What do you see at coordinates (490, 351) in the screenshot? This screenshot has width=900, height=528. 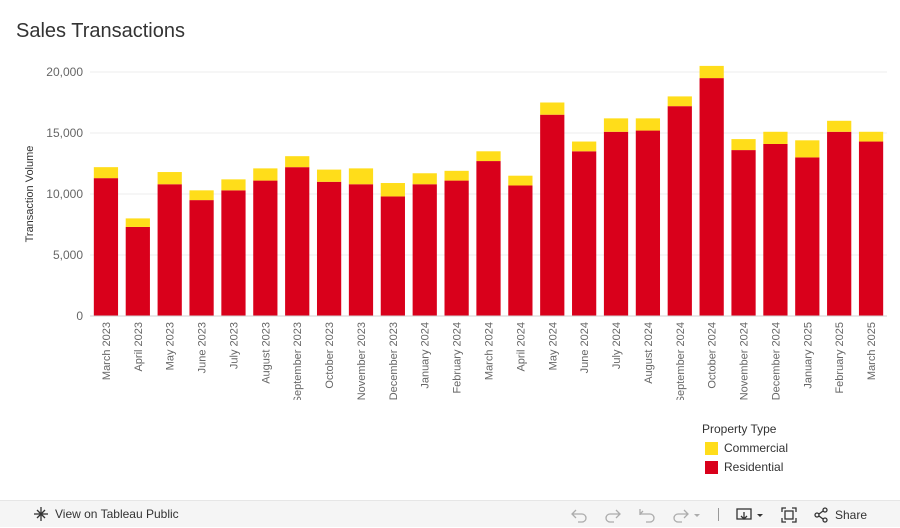 I see `x-tick-label: March 2024` at bounding box center [490, 351].